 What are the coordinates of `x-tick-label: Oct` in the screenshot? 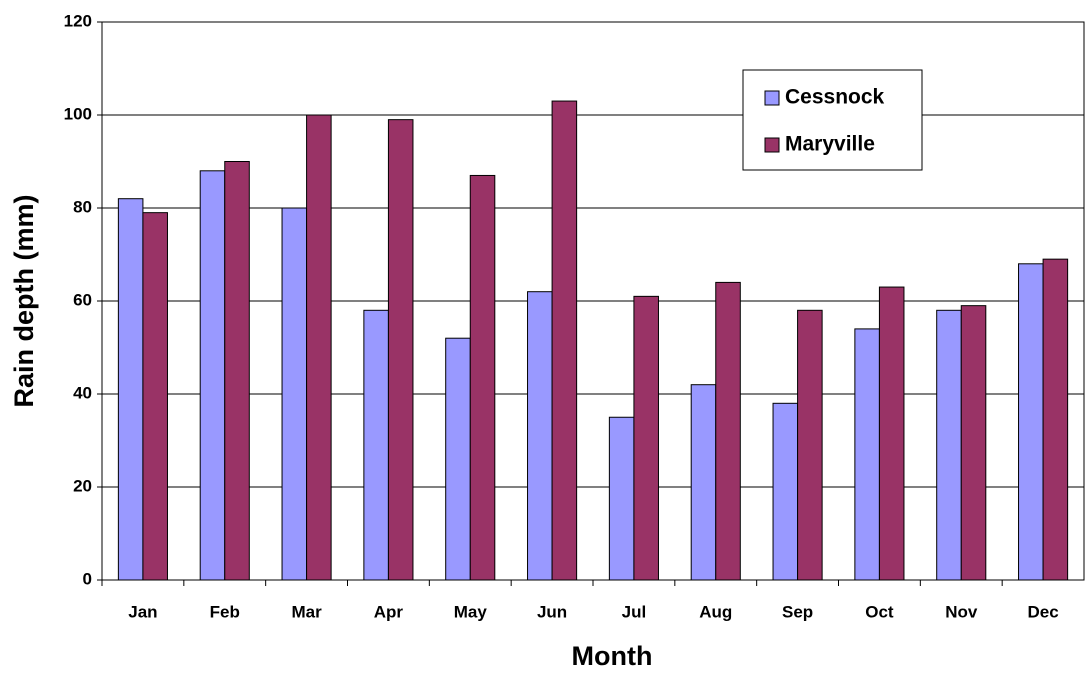 It's located at (879, 611).